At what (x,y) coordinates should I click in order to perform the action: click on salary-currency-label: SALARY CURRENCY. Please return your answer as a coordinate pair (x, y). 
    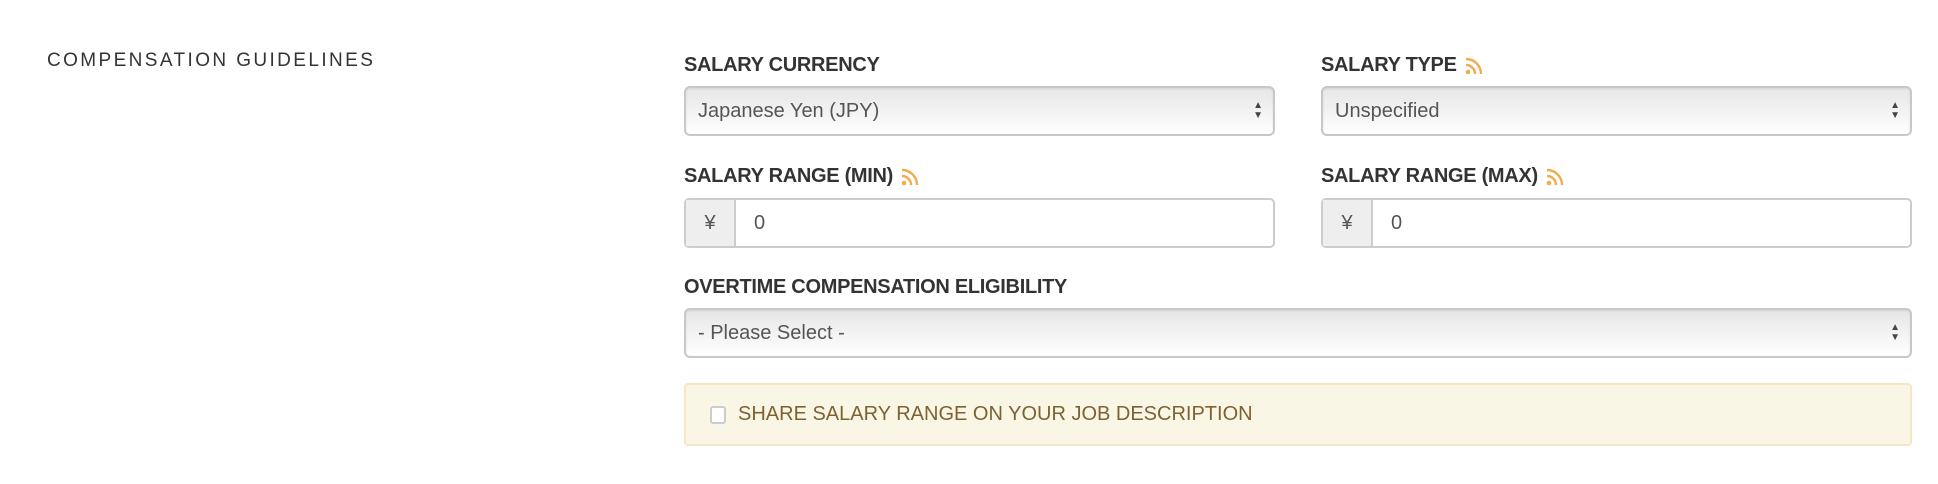
    Looking at the image, I should click on (782, 65).